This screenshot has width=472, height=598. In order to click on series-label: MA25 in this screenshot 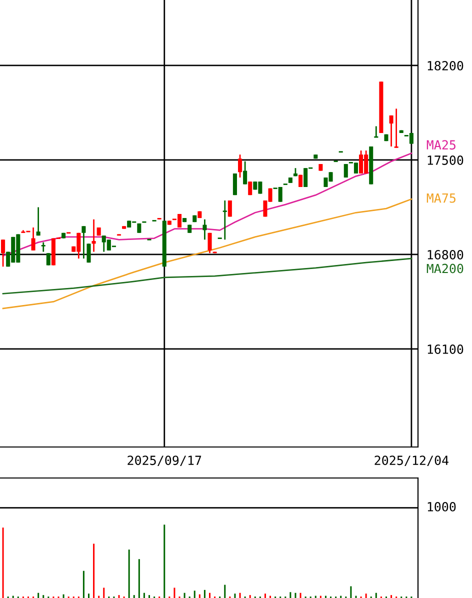, I will do `click(441, 145)`.